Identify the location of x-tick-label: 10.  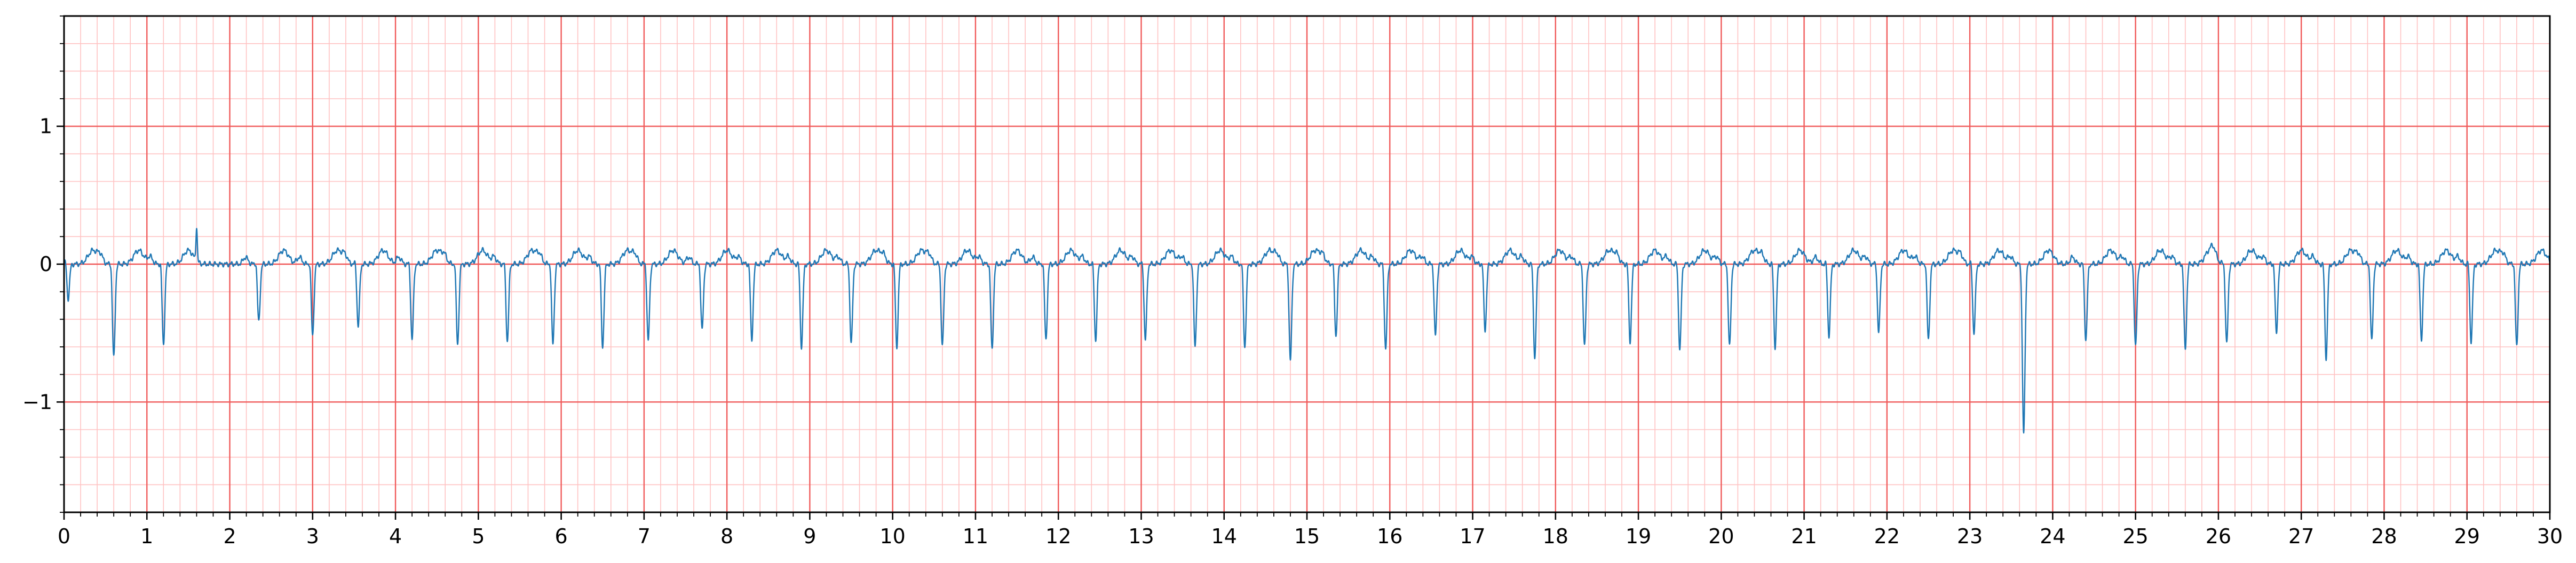
(892, 536).